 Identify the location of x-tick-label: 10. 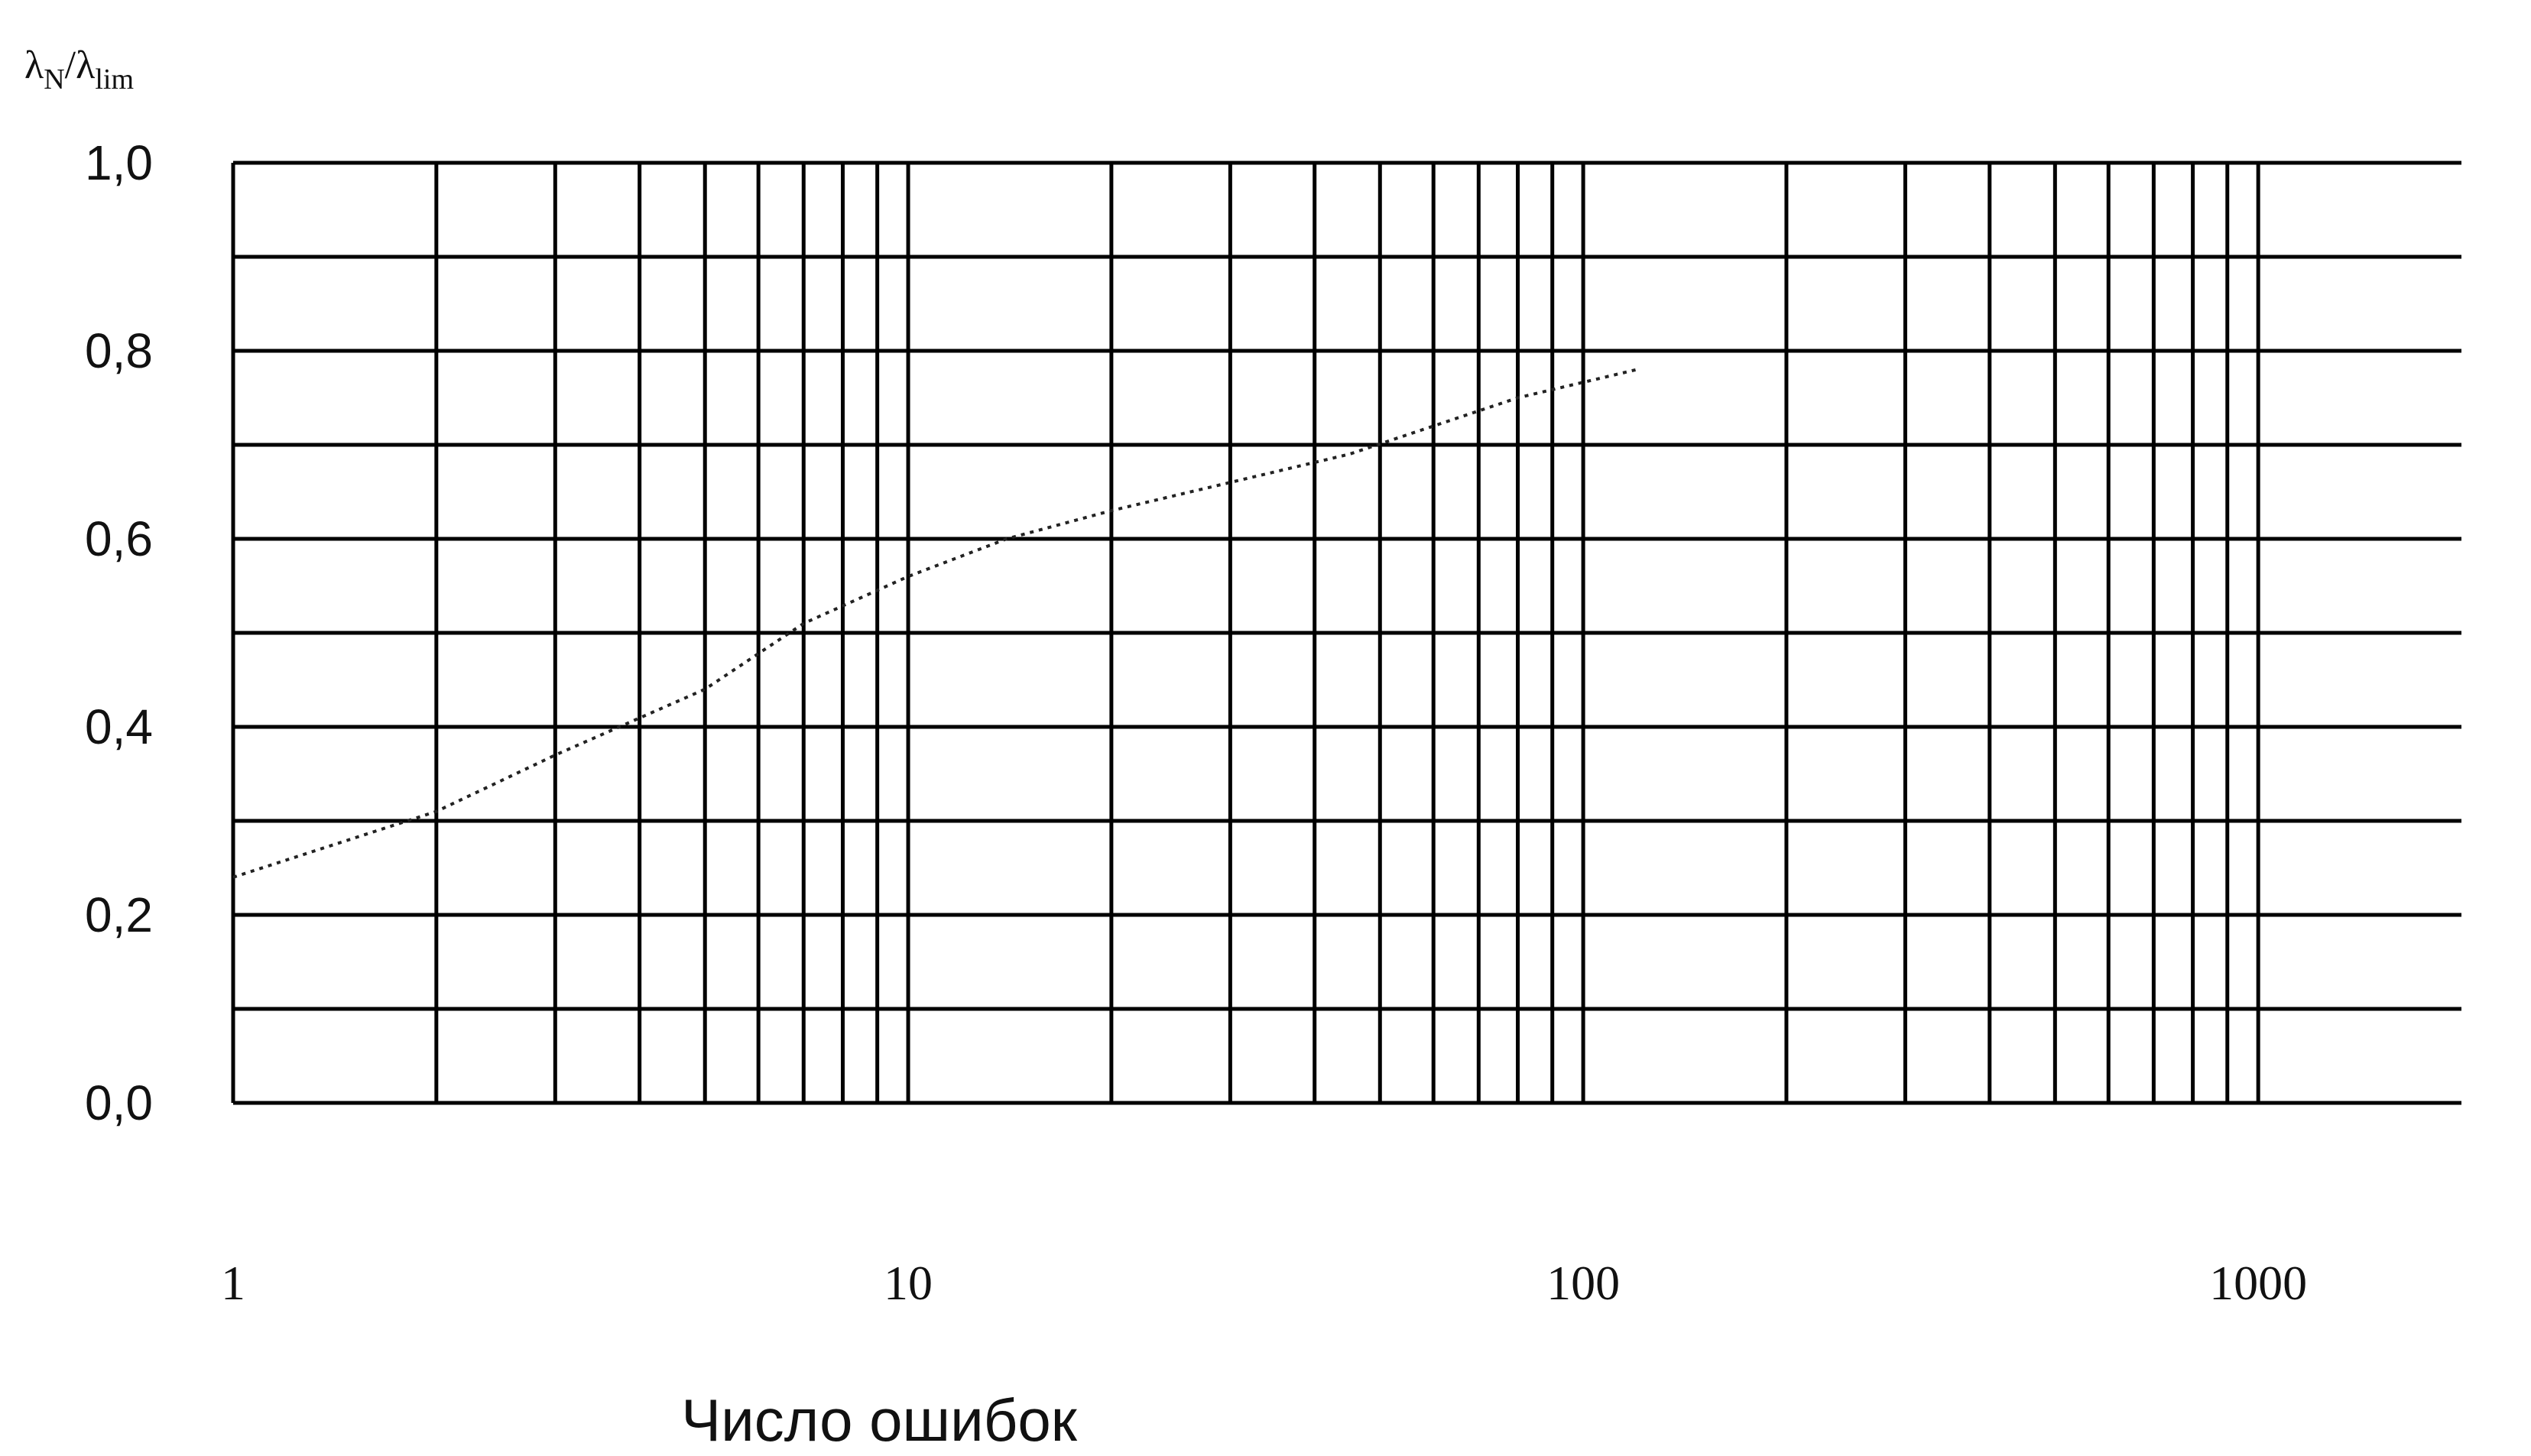
(908, 1283).